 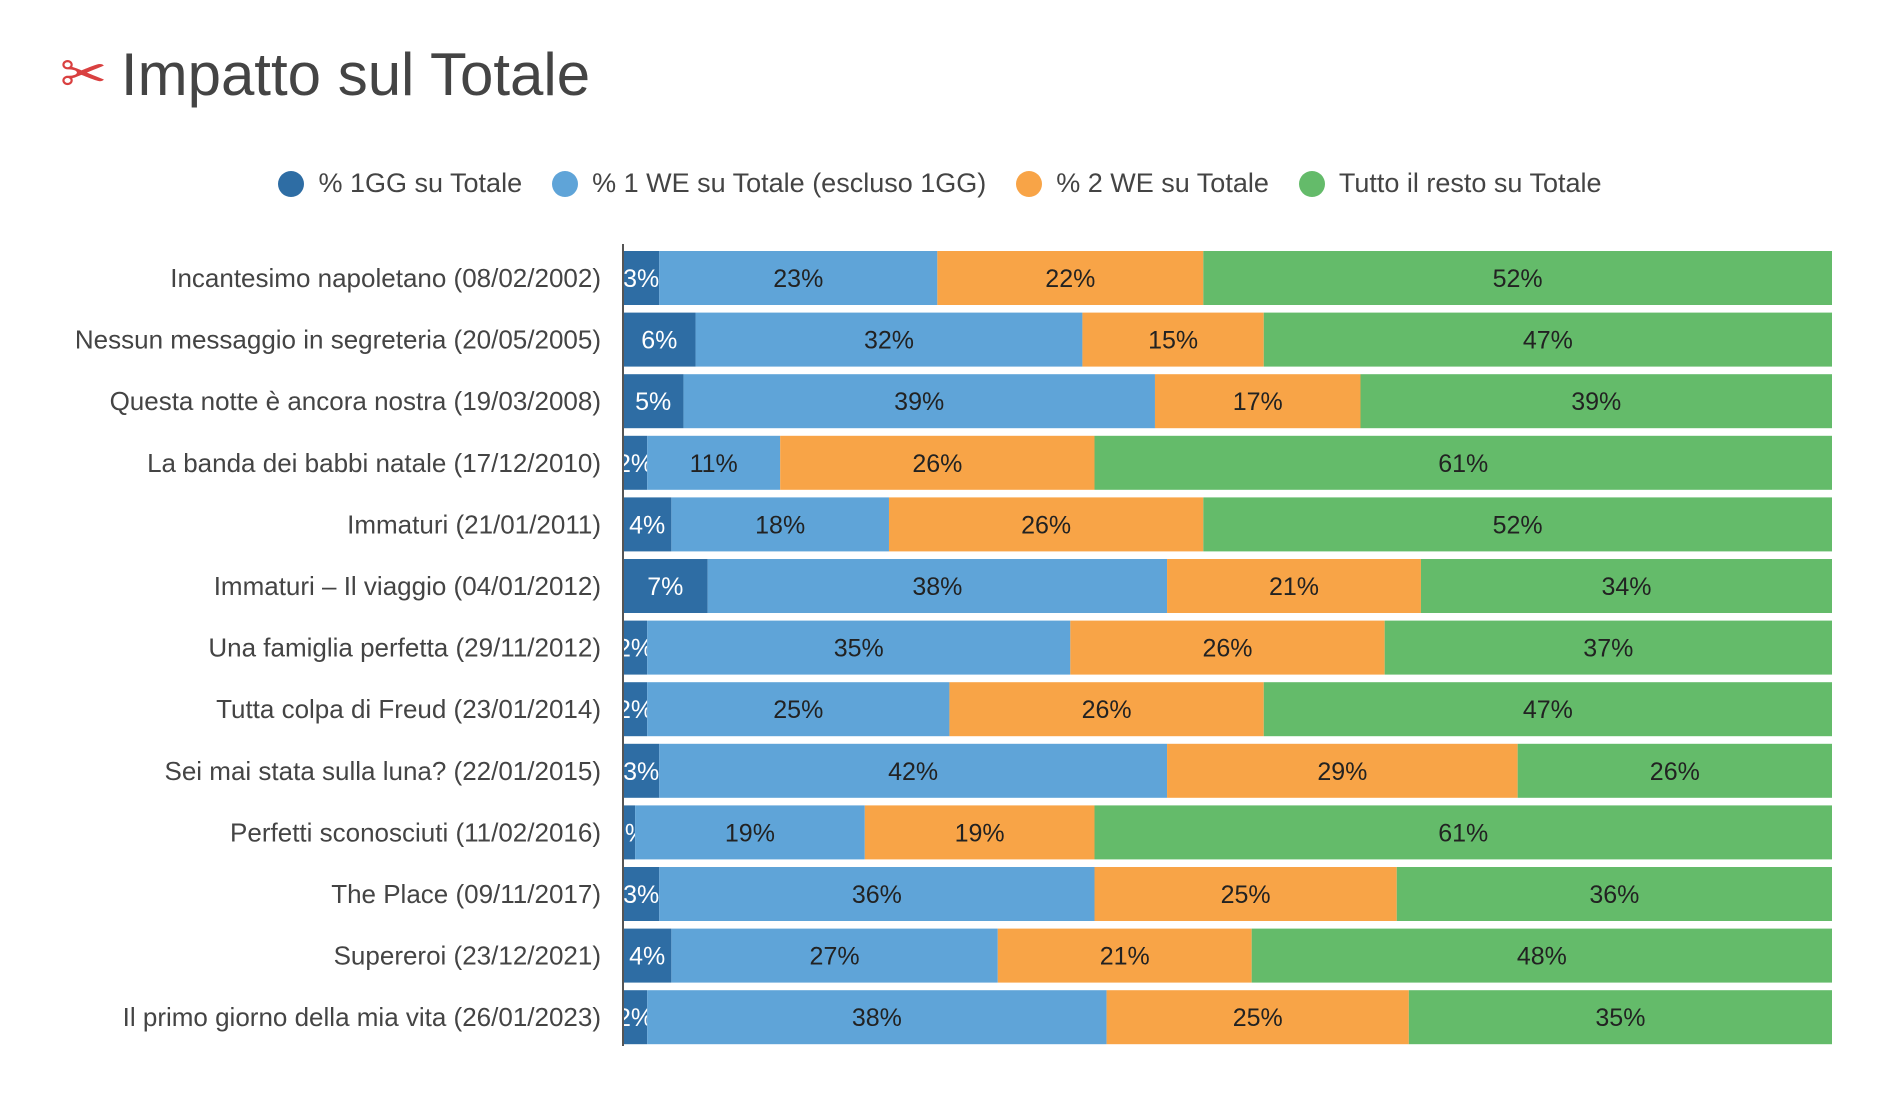 I want to click on data-label: 27%, so click(x=835, y=957).